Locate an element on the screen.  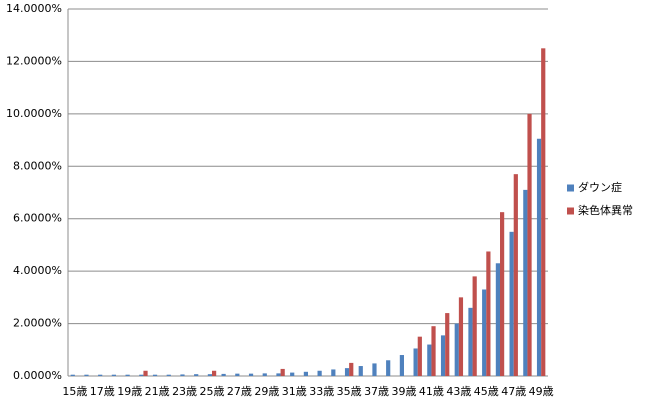
y-tick-label: 4.0000% is located at coordinates (37, 270).